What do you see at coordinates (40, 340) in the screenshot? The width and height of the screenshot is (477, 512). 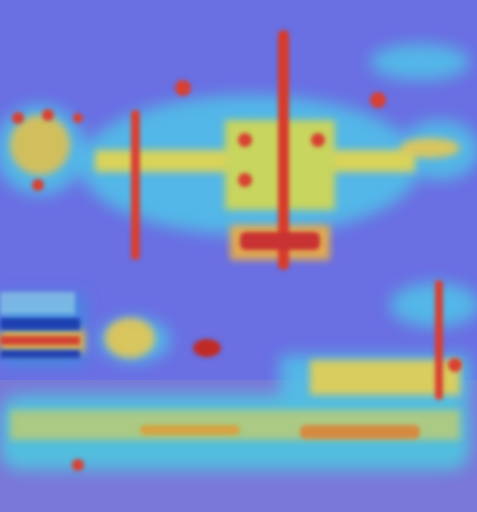 I see `left-strip-red` at bounding box center [40, 340].